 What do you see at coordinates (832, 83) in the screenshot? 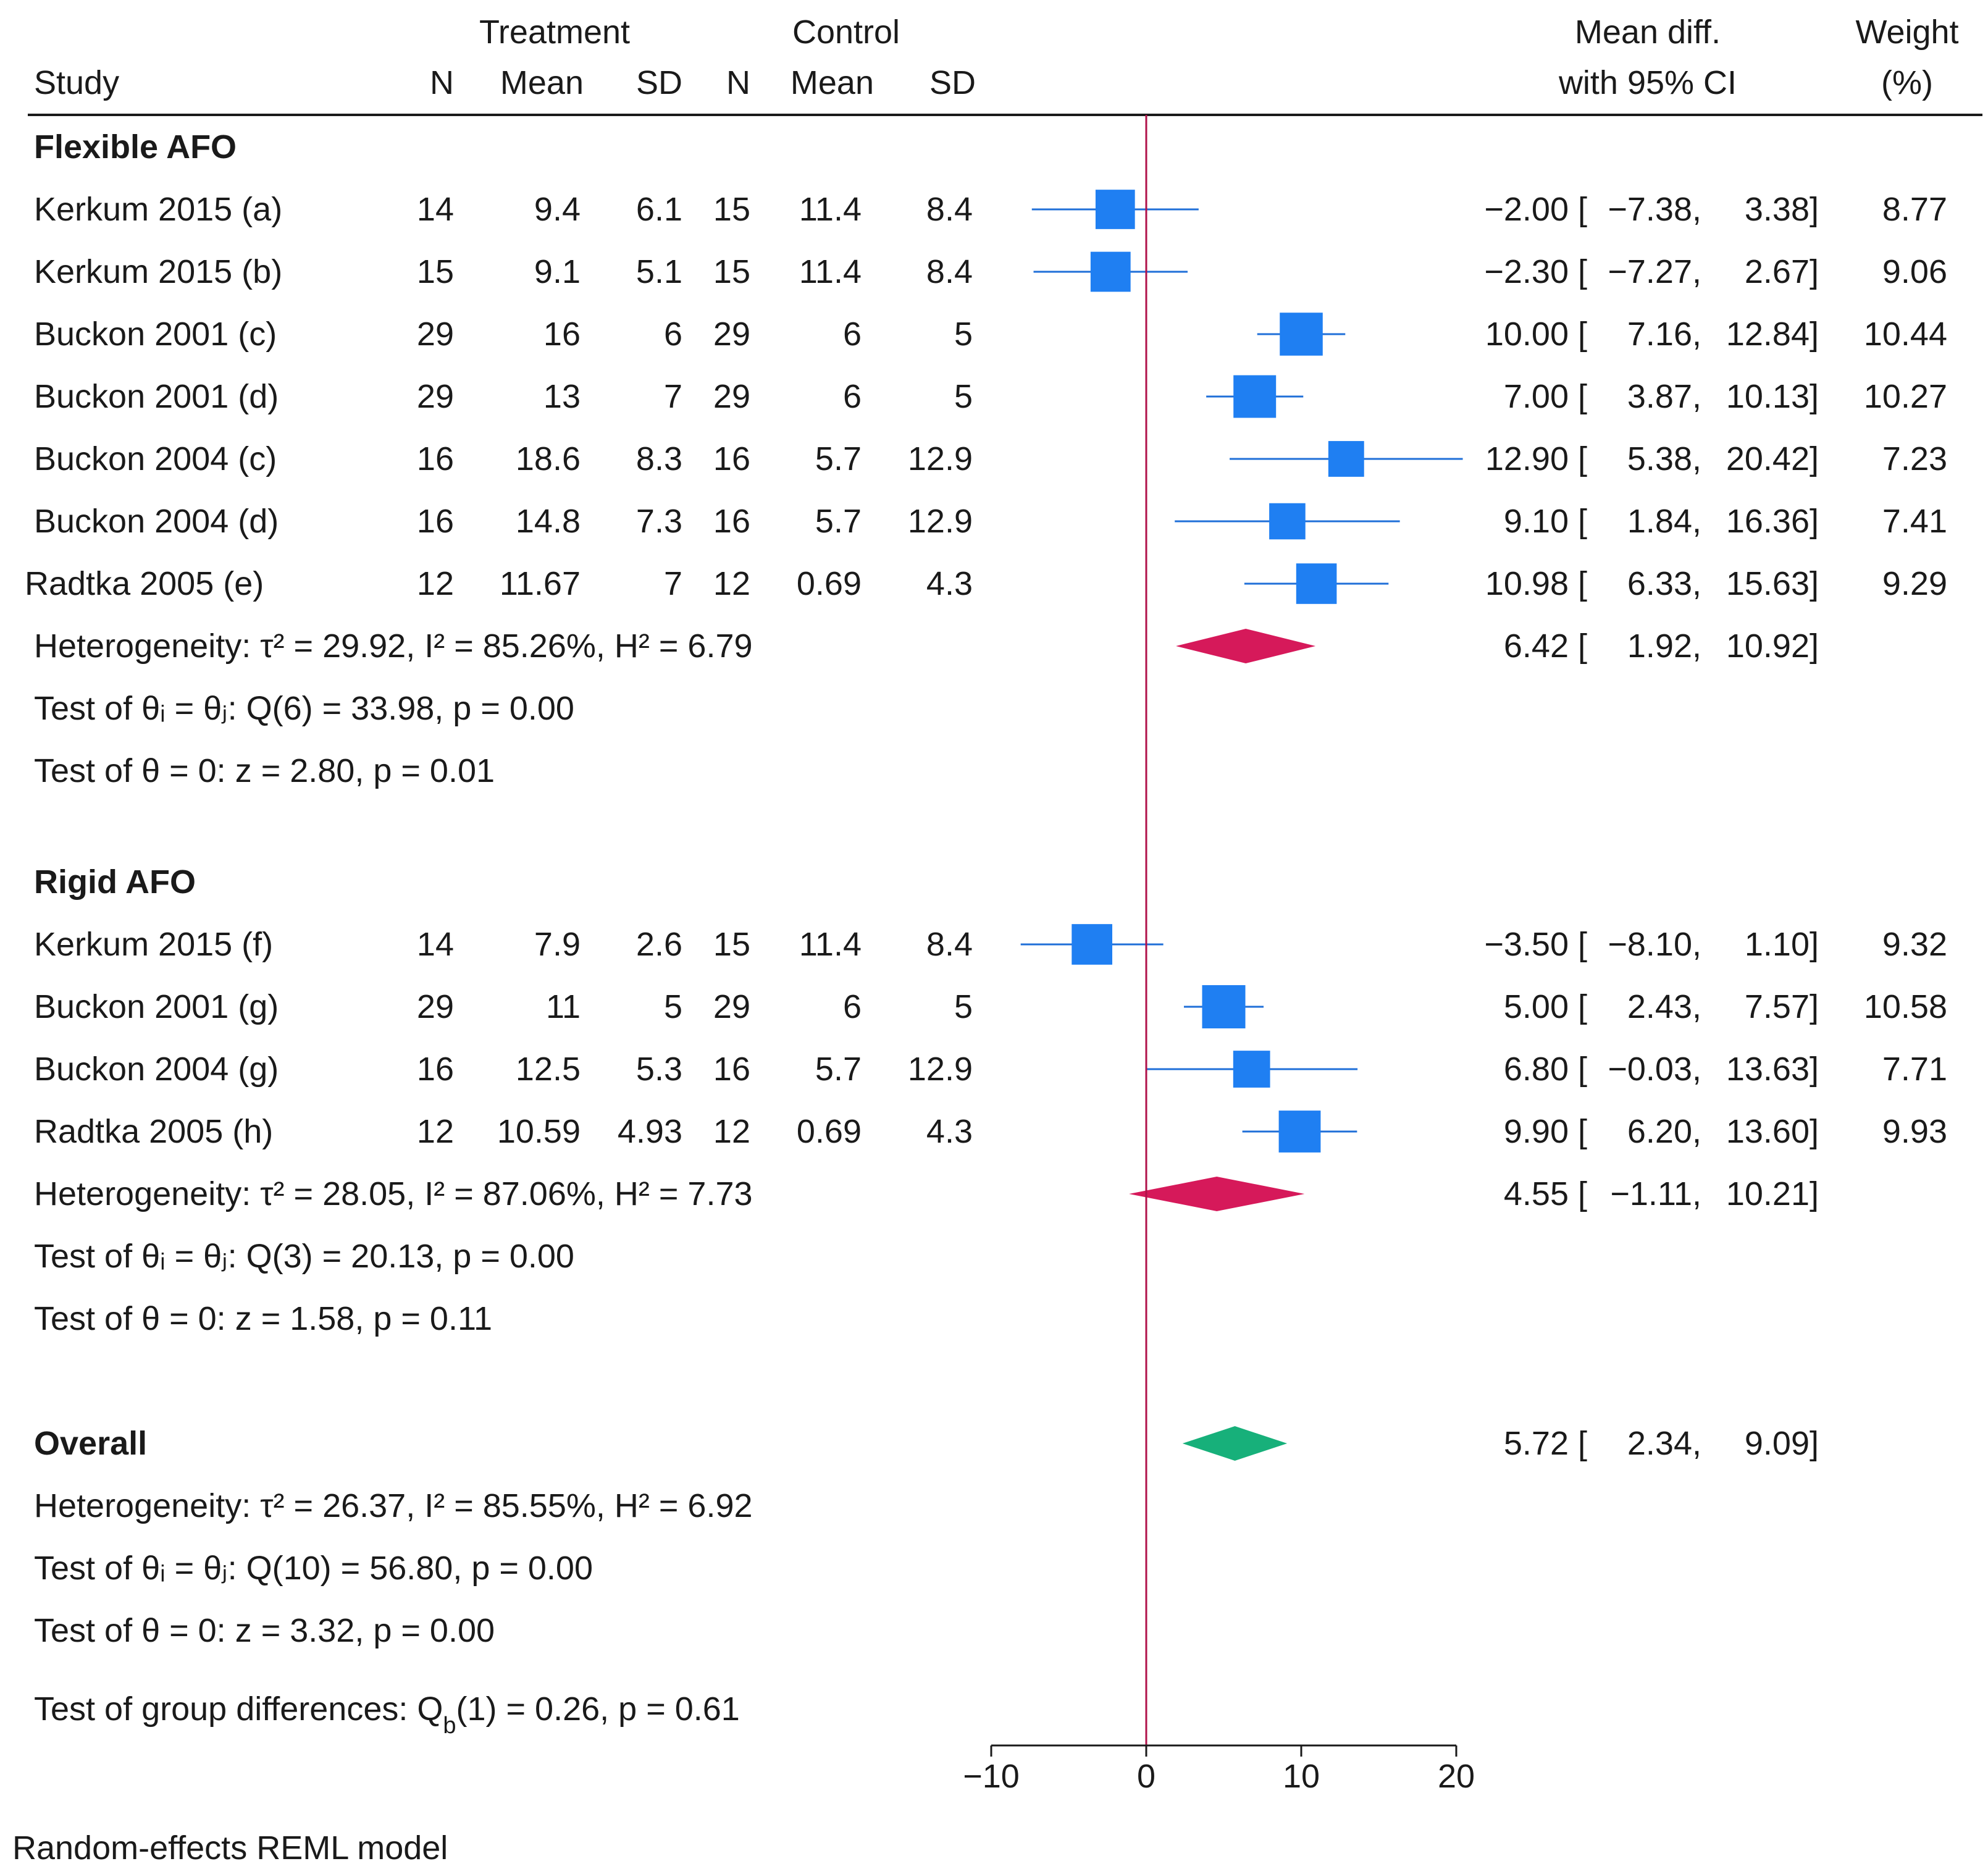
I see `header-control-mean: Mean` at bounding box center [832, 83].